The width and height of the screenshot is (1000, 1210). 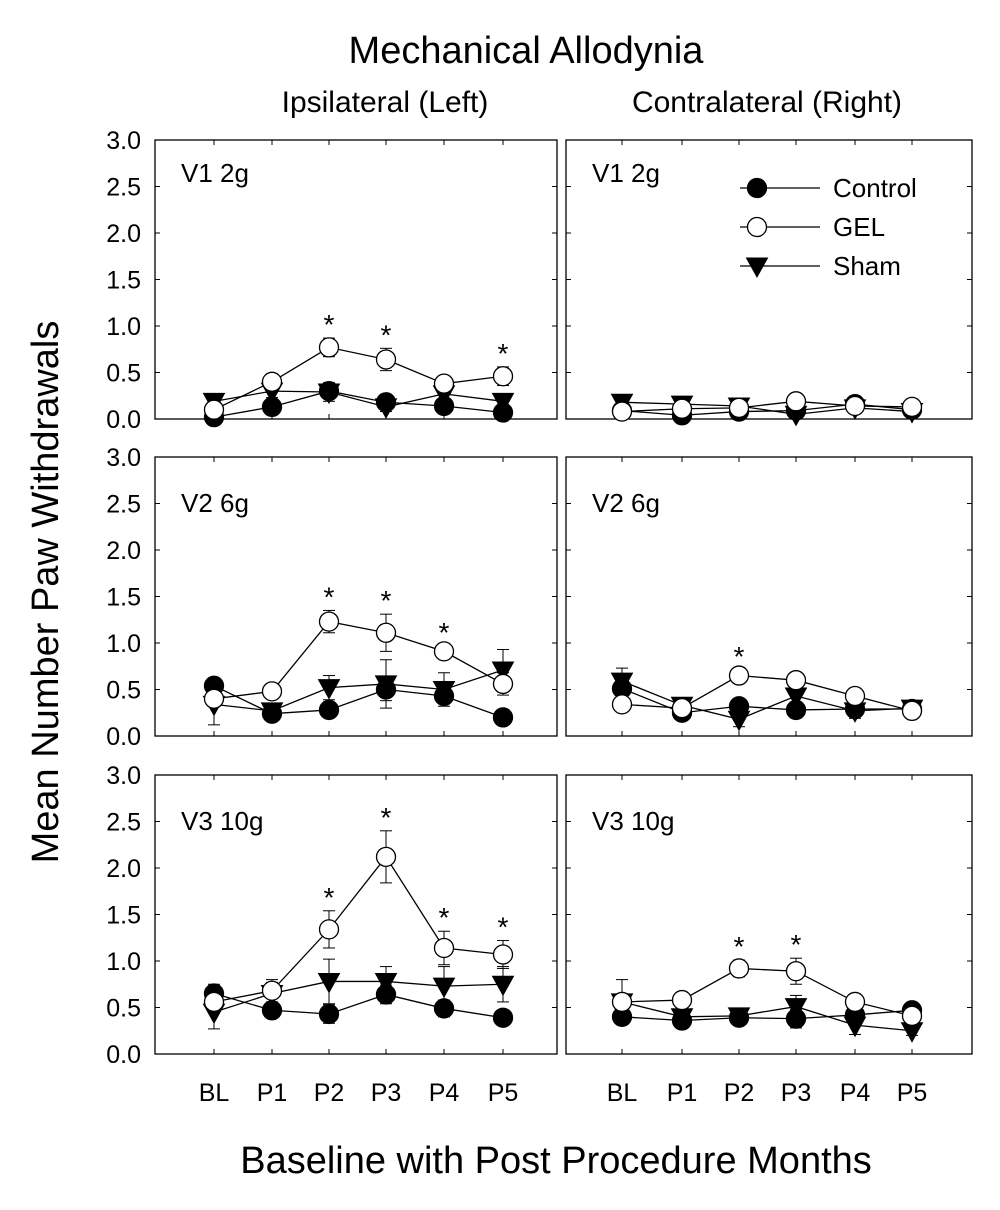 I want to click on y-tick-label: 0.0, so click(x=123, y=420).